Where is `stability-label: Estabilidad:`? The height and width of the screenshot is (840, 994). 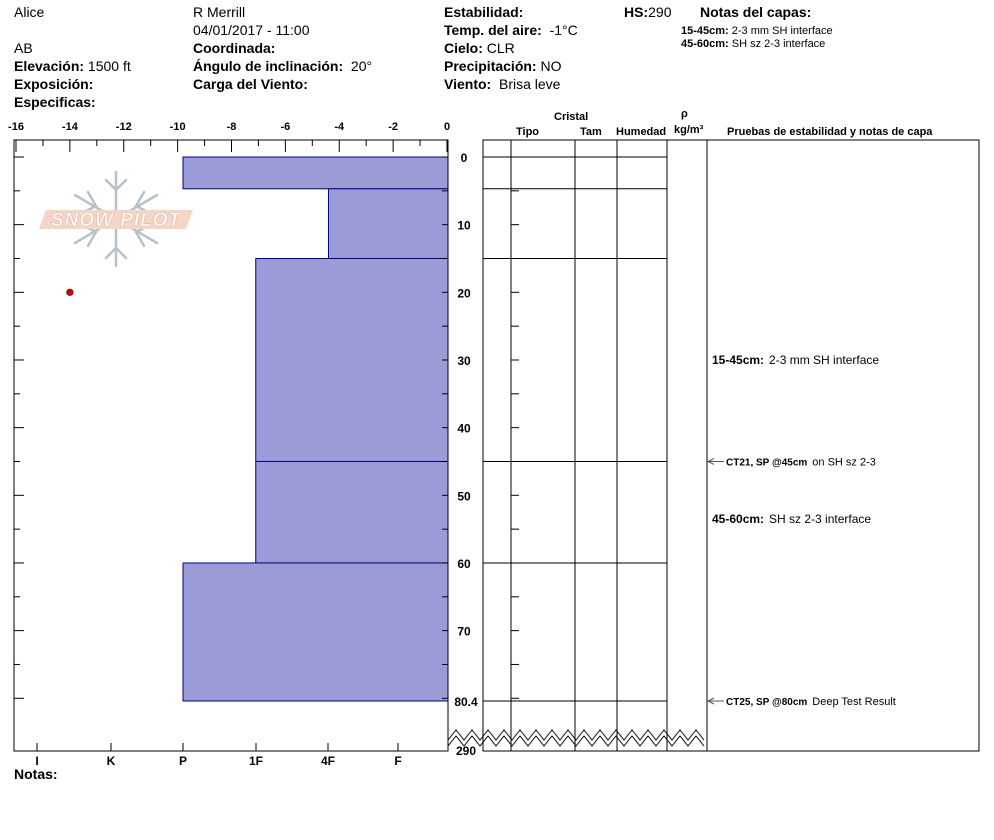
stability-label: Estabilidad: is located at coordinates (484, 12).